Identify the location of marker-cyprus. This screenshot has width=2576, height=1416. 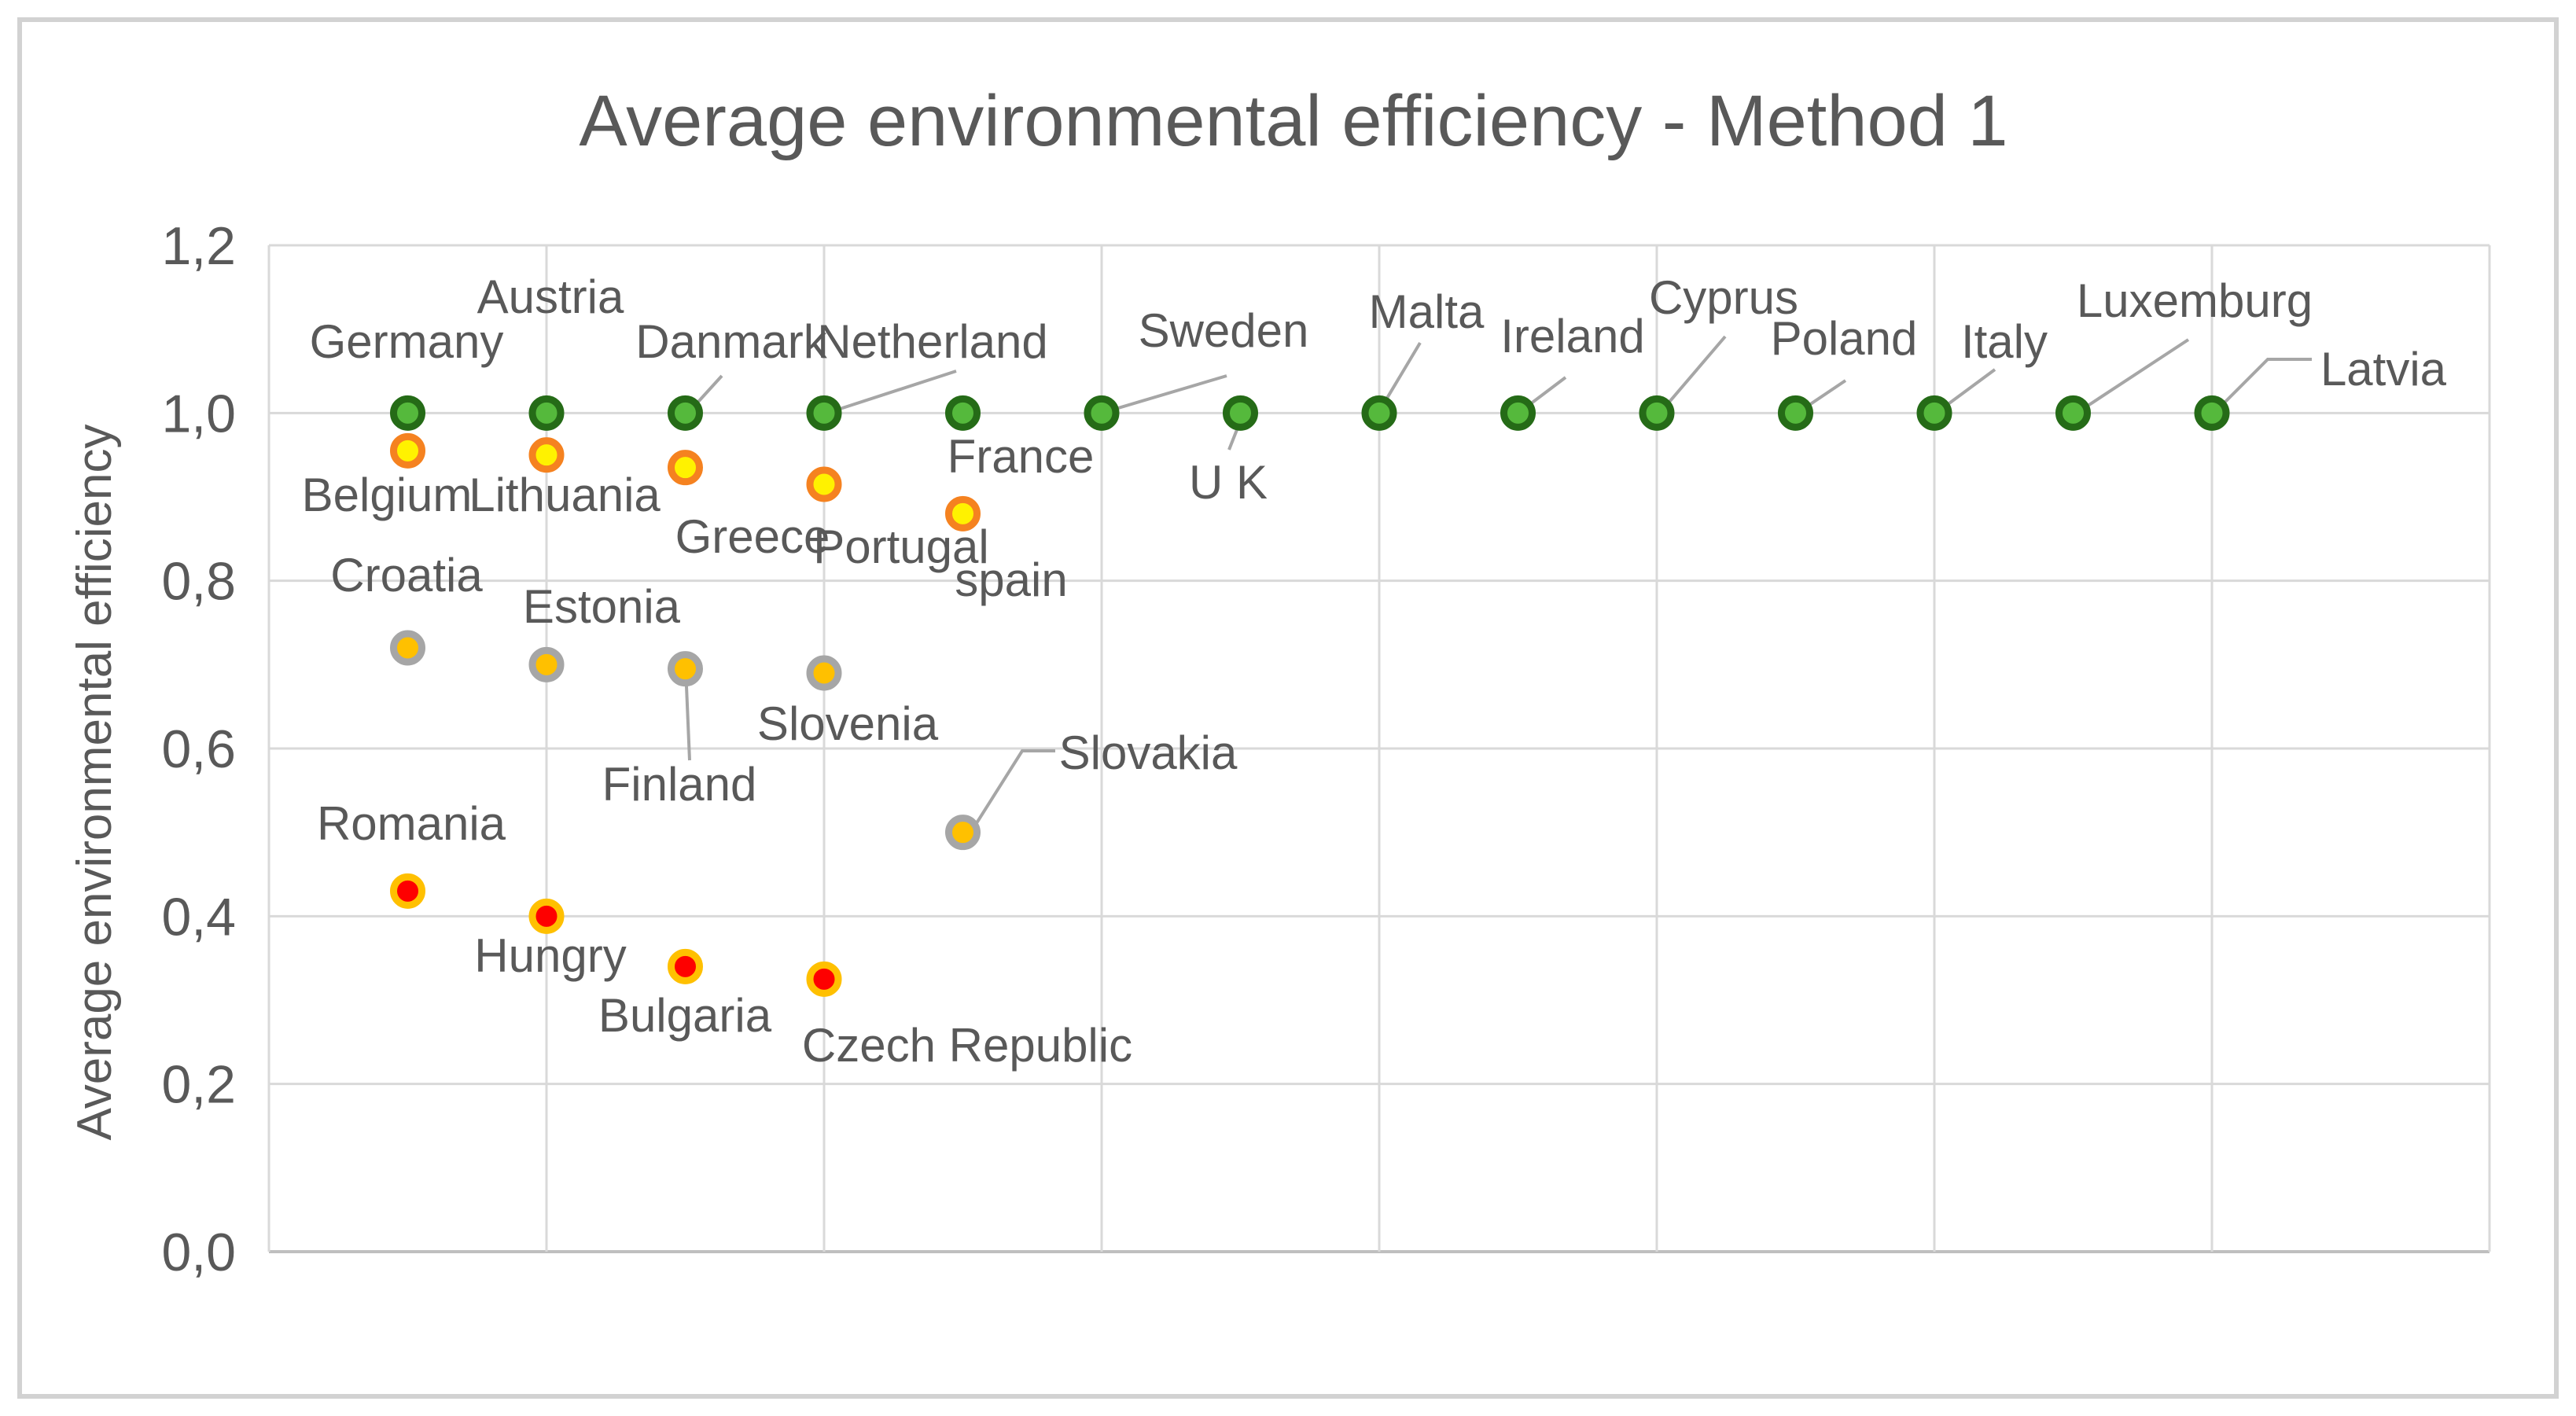
(1657, 413).